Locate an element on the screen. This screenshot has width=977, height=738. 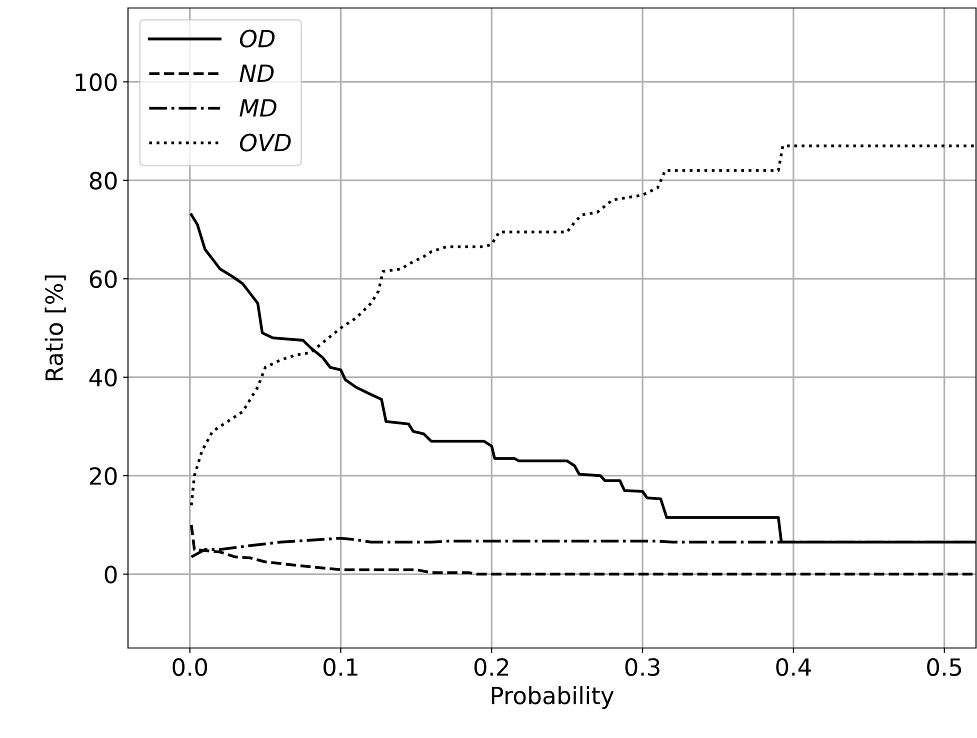
legend-label: MD is located at coordinates (258, 108).